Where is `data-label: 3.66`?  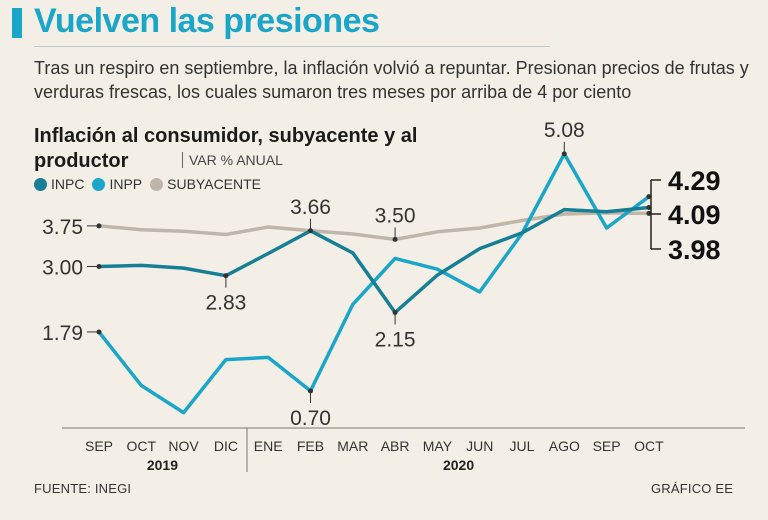 data-label: 3.66 is located at coordinates (310, 207).